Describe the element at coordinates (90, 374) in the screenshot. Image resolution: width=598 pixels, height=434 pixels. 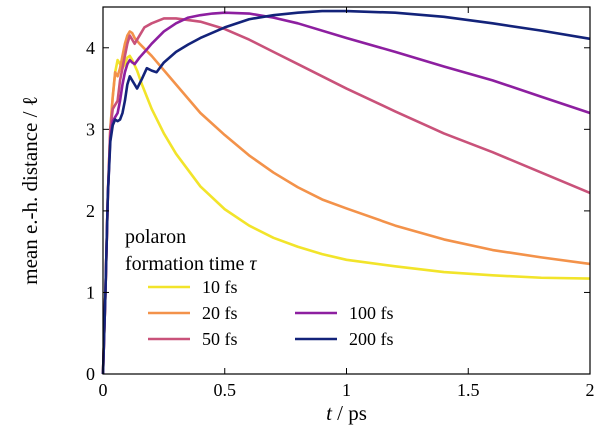
I see `y-tick-label: 0` at that location.